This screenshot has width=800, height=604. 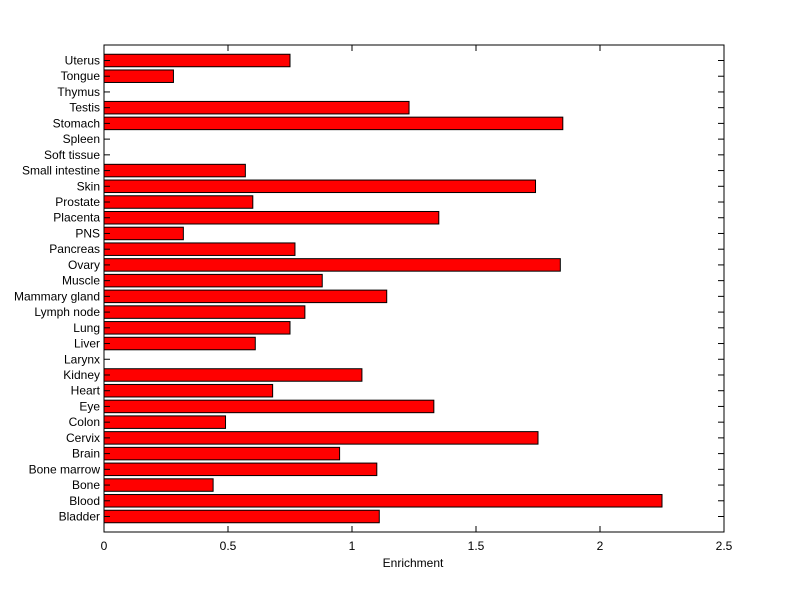 What do you see at coordinates (86, 328) in the screenshot?
I see `y-tick-label: Lung` at bounding box center [86, 328].